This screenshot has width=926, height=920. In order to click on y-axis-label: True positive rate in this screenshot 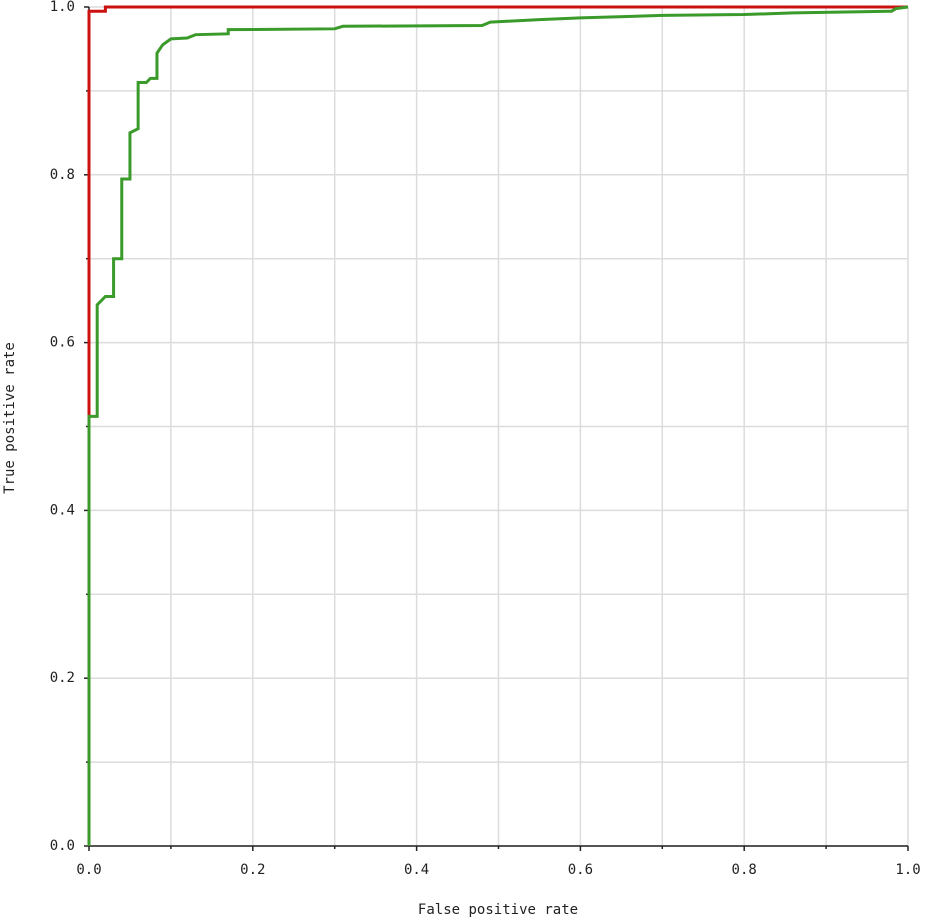, I will do `click(10, 418)`.